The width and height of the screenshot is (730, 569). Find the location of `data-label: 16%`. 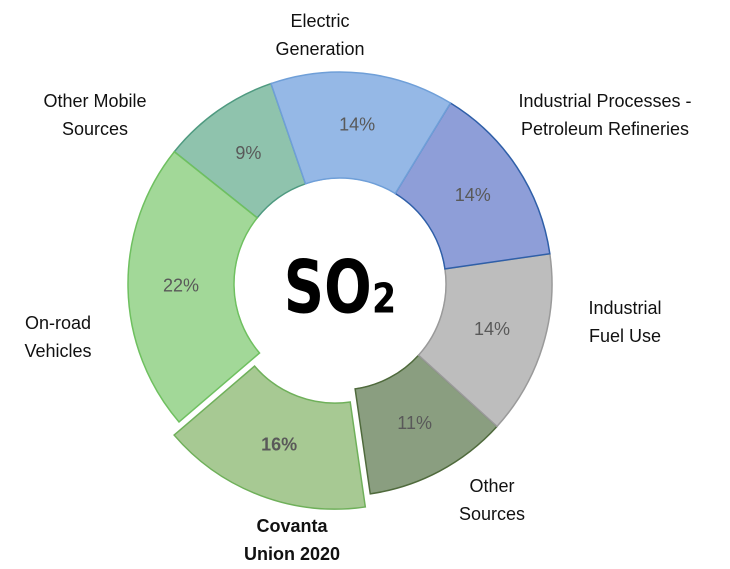

data-label: 16% is located at coordinates (279, 445).